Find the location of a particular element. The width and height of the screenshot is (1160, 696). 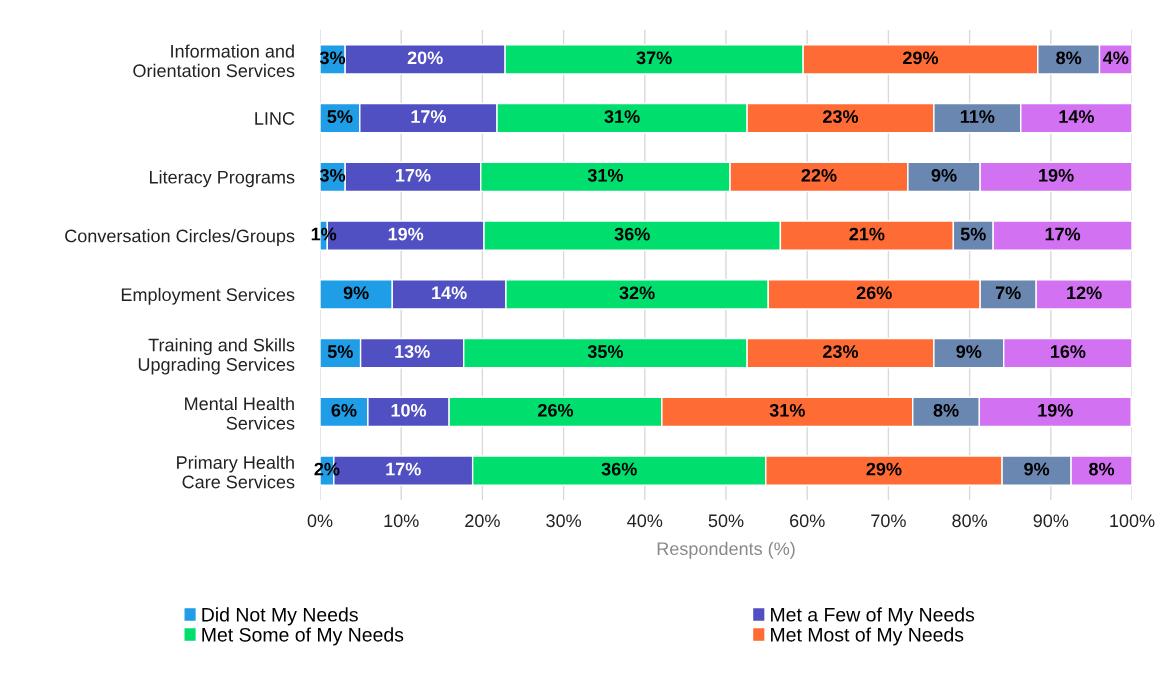

data-label: 6% is located at coordinates (344, 410).